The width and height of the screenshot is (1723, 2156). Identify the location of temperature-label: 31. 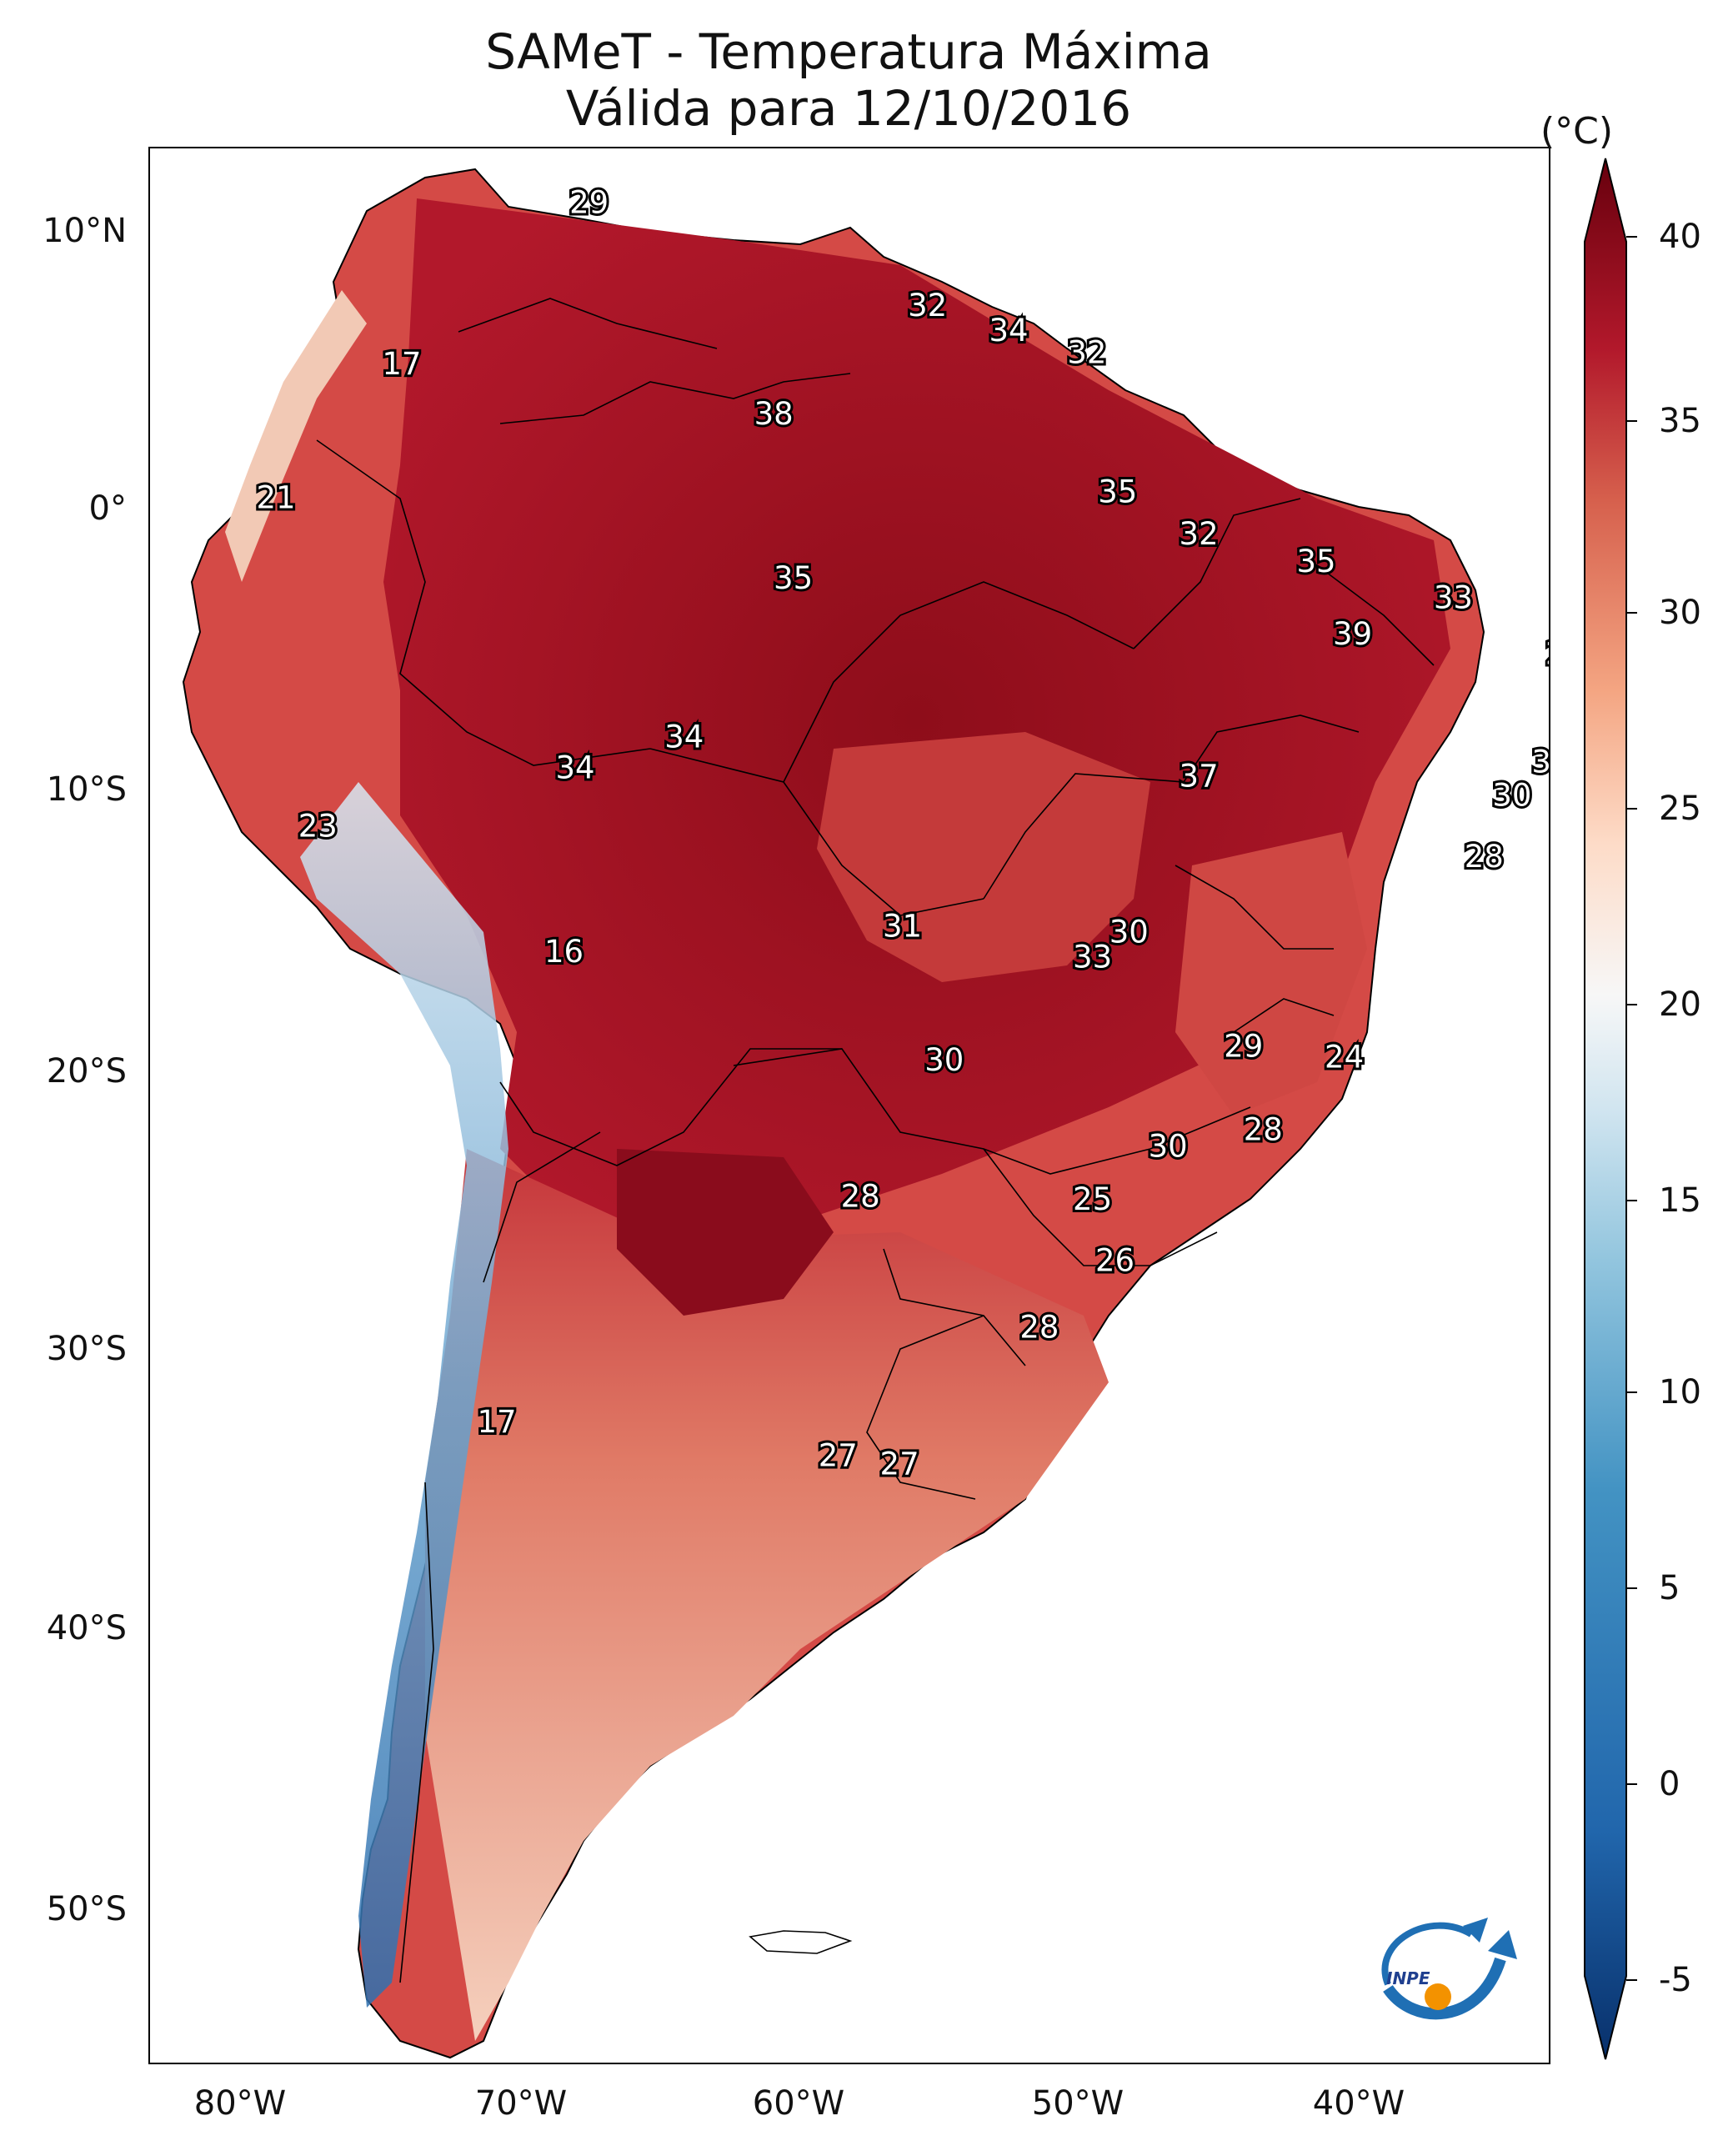
(903, 927).